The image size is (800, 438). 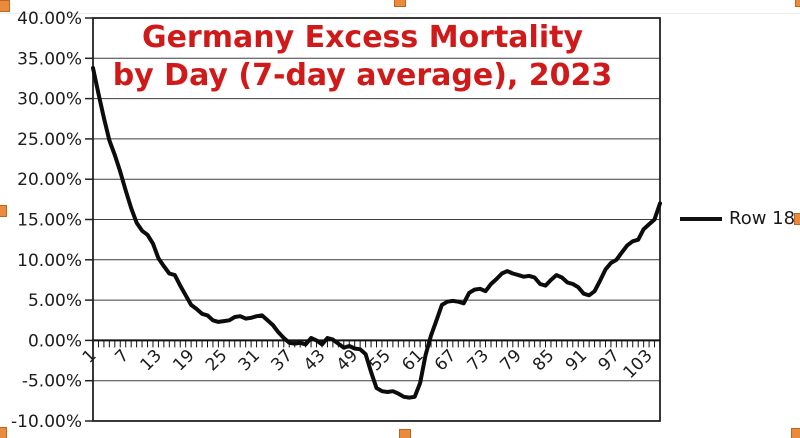 What do you see at coordinates (49, 261) in the screenshot?
I see `y-tick-label: 10.00%` at bounding box center [49, 261].